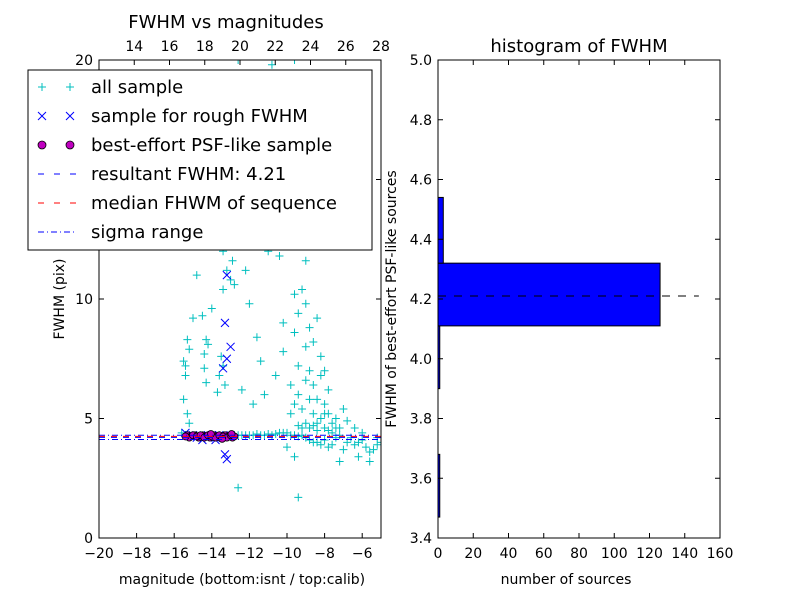 This screenshot has height=600, width=800. Describe the element at coordinates (421, 539) in the screenshot. I see `y-tick-label: 3.4` at that location.